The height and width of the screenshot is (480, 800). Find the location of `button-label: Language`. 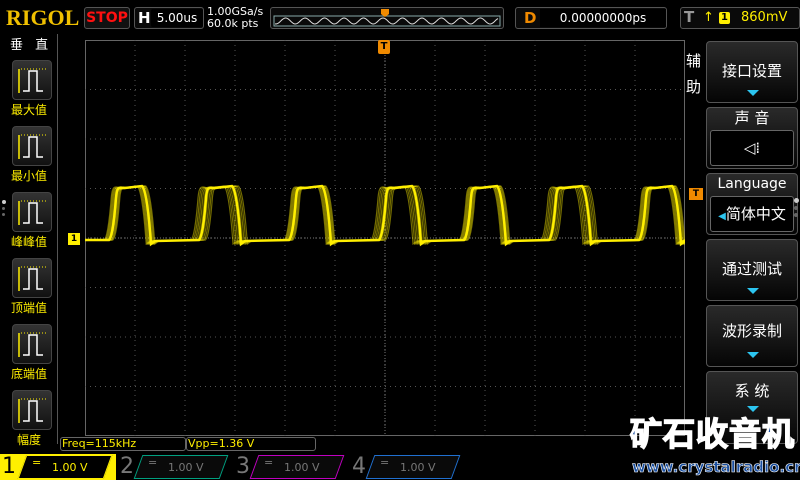

button-label: Language is located at coordinates (752, 184).